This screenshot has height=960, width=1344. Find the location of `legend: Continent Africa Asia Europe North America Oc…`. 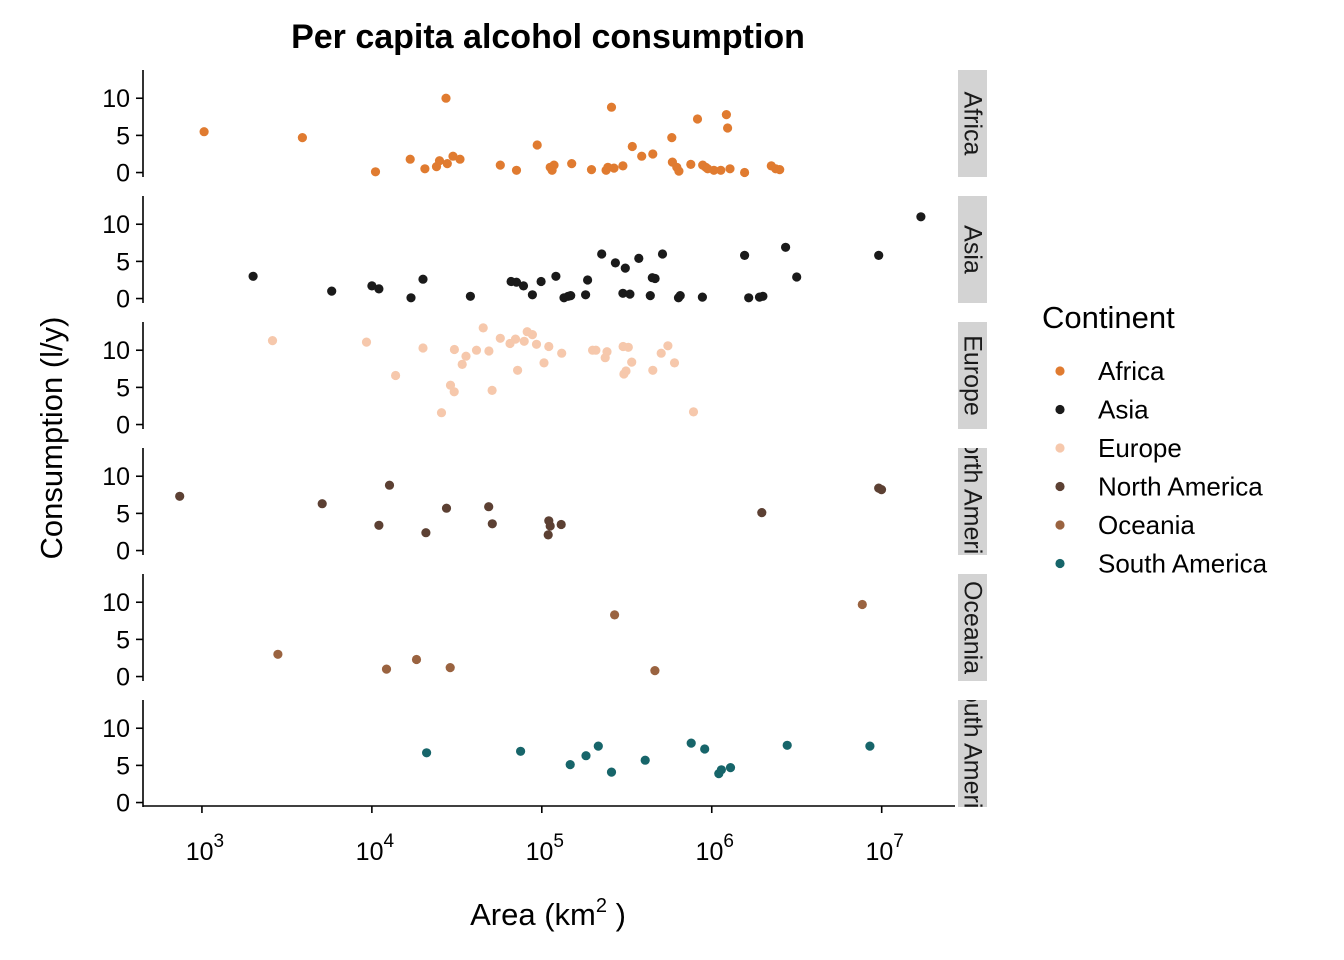

legend: Continent Africa Asia Europe North America Oc… is located at coordinates (1155, 439).